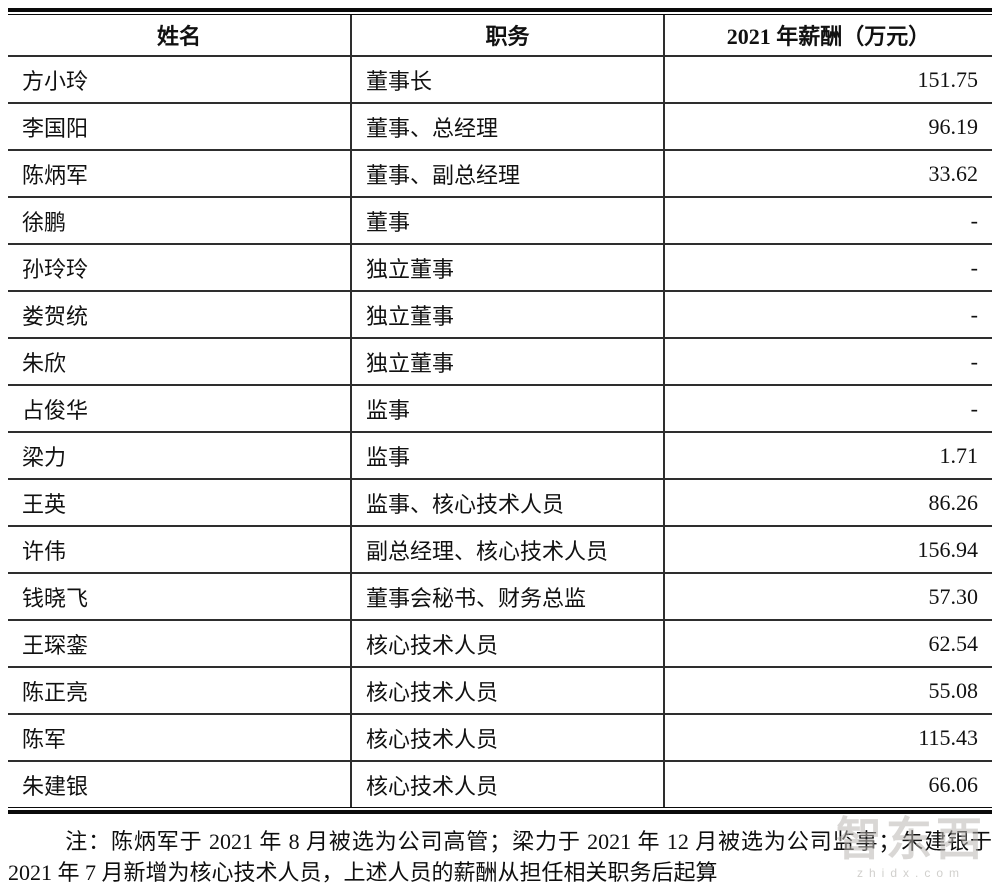 The height and width of the screenshot is (887, 1000). I want to click on table-row: 王琛銮 核心技术人员 62.54, so click(500, 644).